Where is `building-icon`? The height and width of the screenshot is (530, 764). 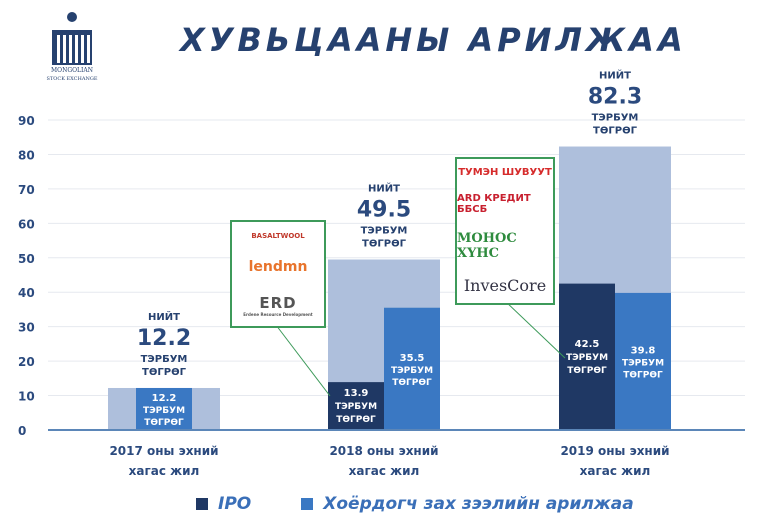 building-icon is located at coordinates (72, 47).